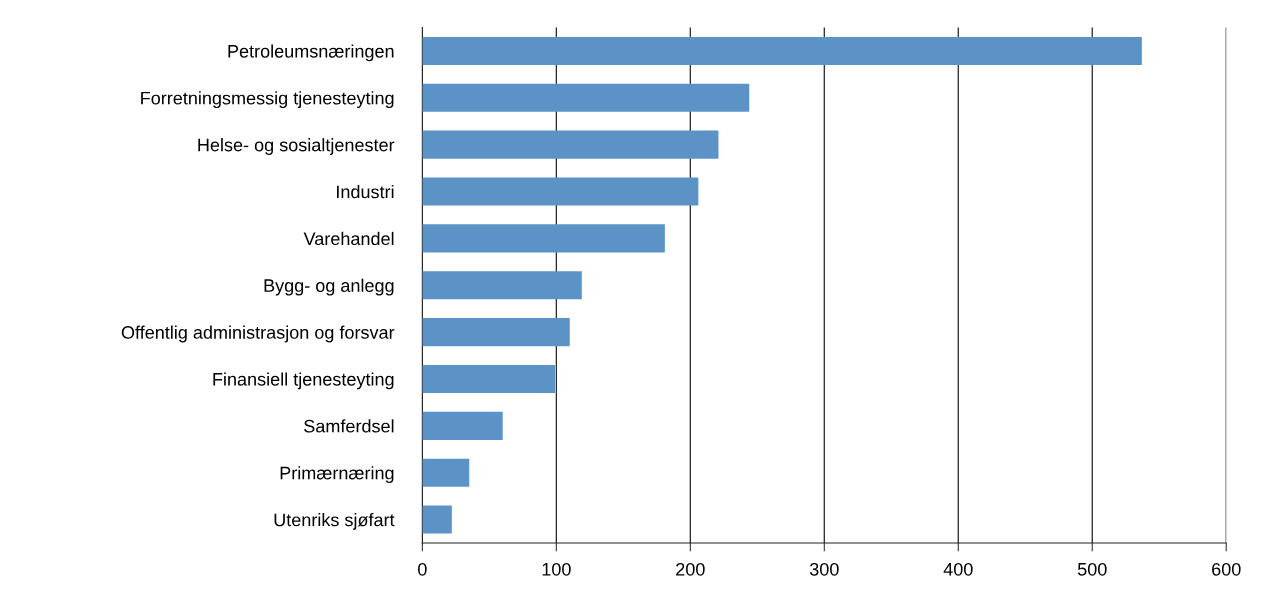 This screenshot has height=598, width=1276. Describe the element at coordinates (337, 474) in the screenshot. I see `y-tick-label: Primærnæring` at that location.